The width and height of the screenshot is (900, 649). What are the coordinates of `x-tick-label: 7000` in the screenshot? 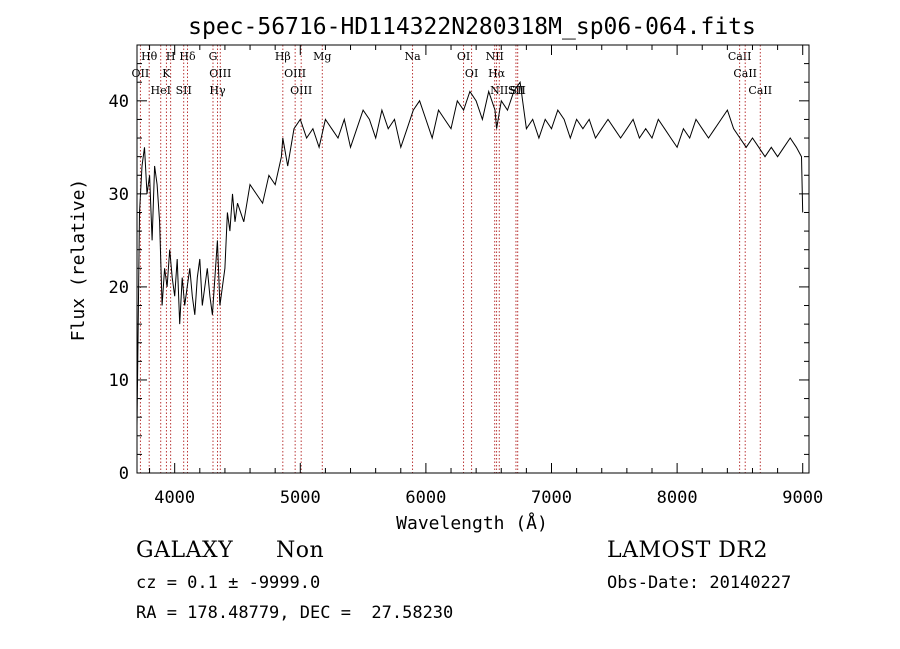 It's located at (551, 498).